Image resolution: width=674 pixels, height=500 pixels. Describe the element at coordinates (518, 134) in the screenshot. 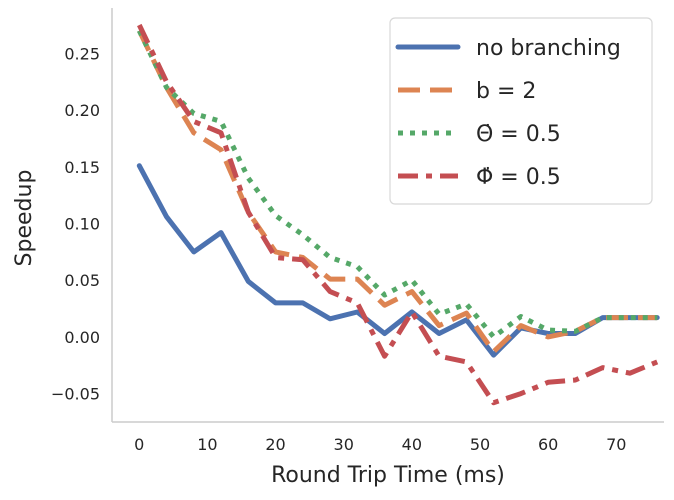

I see `legend-label-2: Θ̇ = 0.5` at that location.